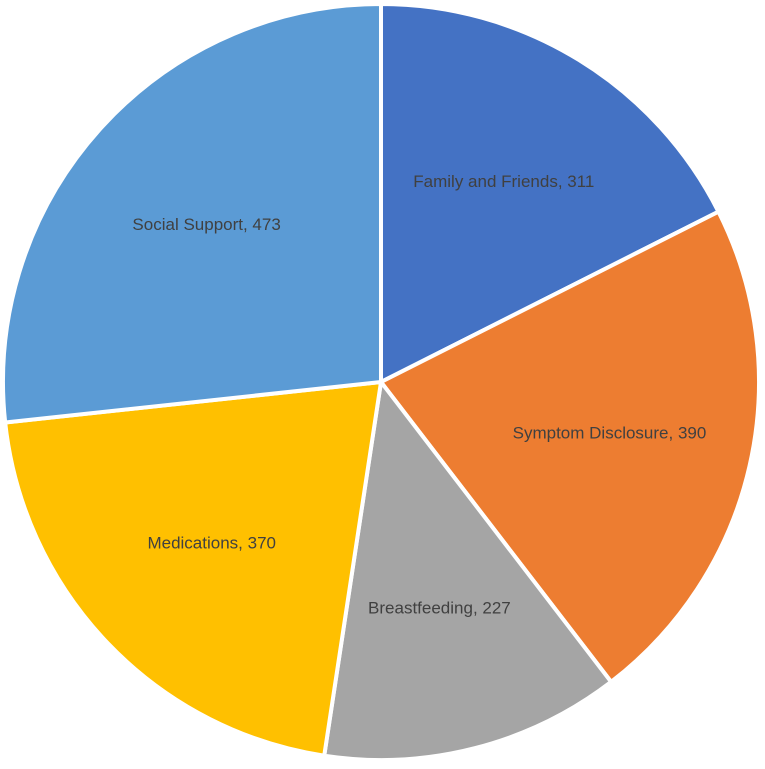 This screenshot has width=765, height=769. Describe the element at coordinates (503, 181) in the screenshot. I see `data-label-family-and-friends: Family and Friends, 311` at that location.